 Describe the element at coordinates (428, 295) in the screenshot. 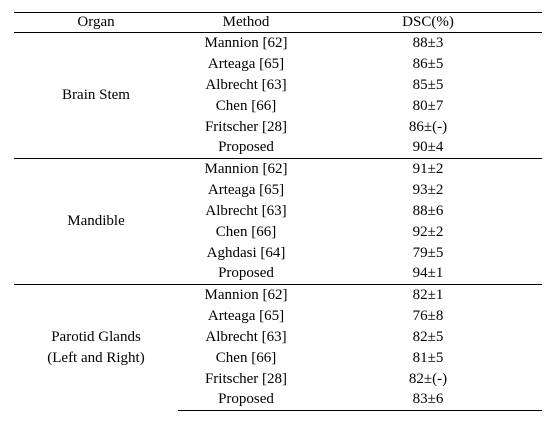

I see `dsc-cell: 82±1` at that location.